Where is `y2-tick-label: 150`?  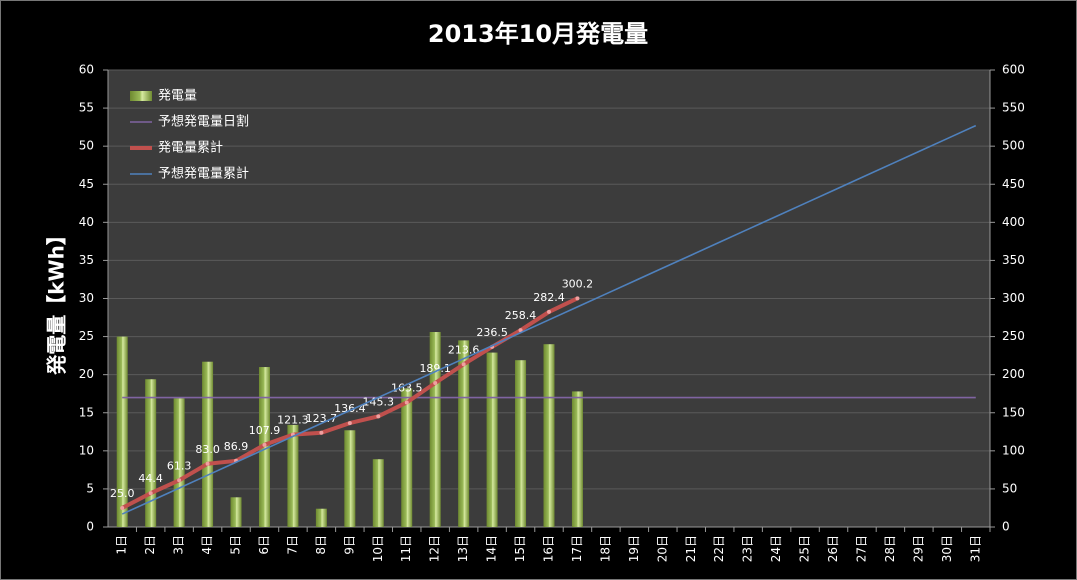 y2-tick-label: 150 is located at coordinates (1013, 412).